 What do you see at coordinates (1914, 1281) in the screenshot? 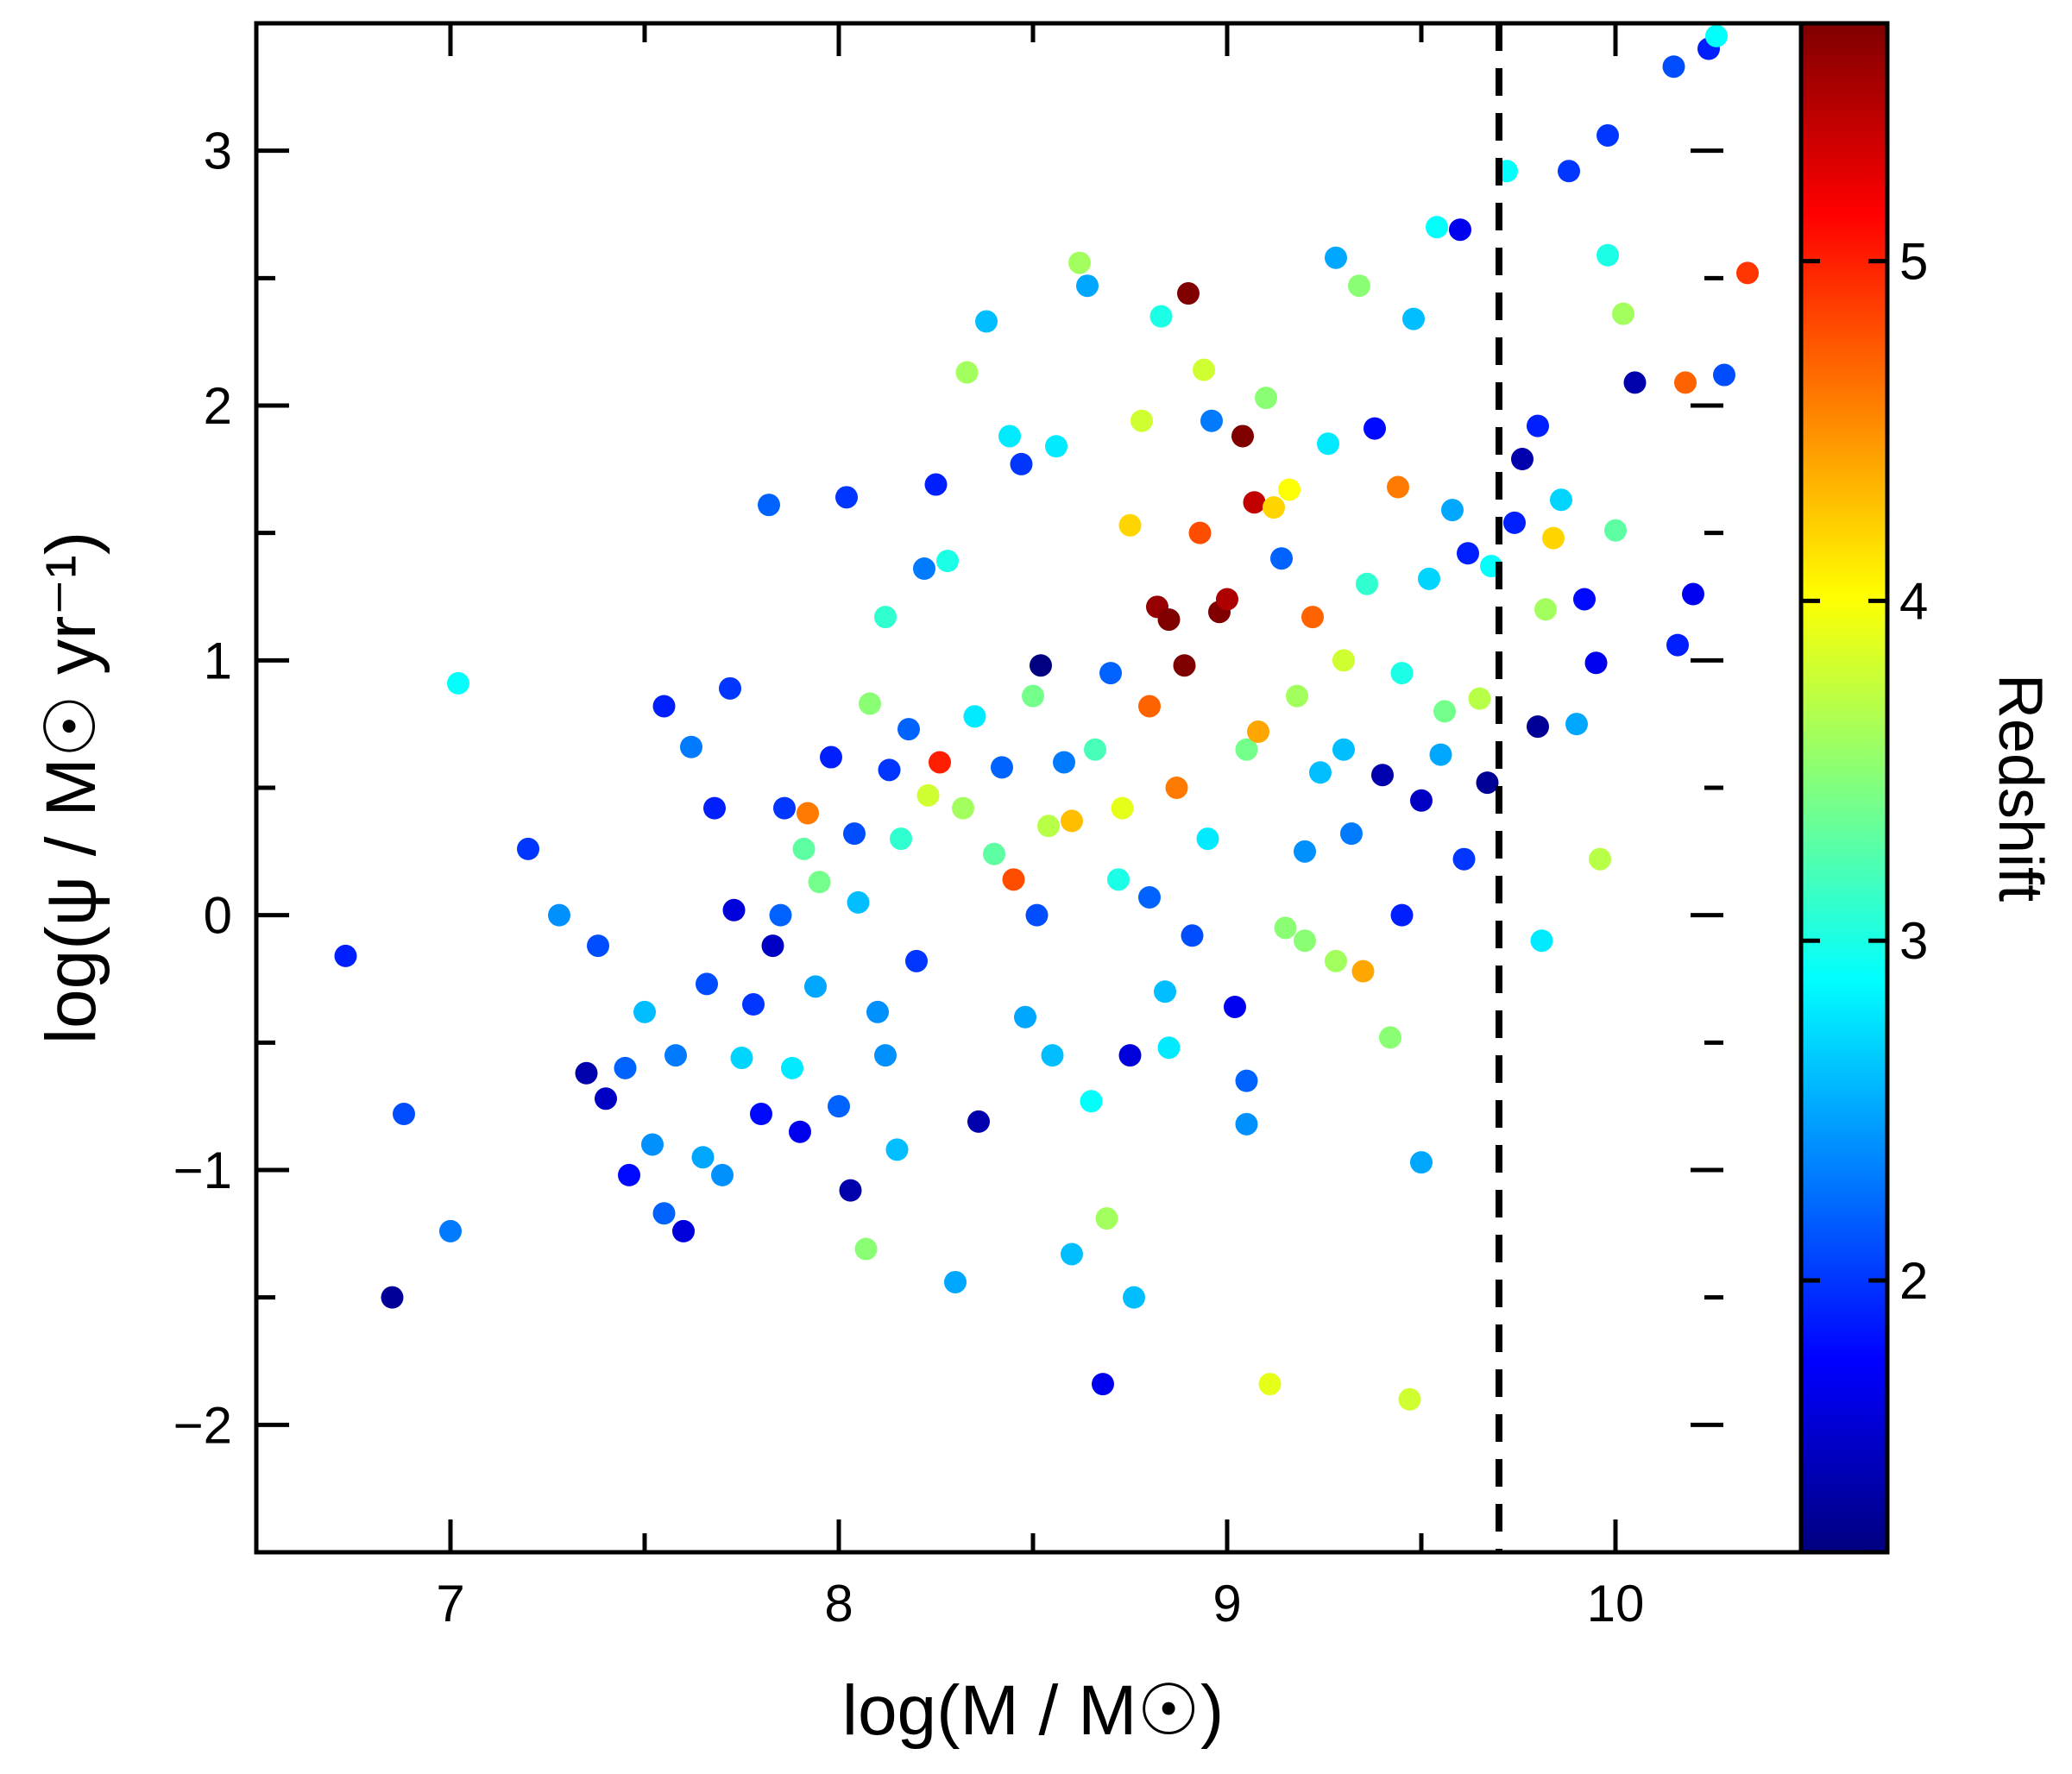
I see `colorbar-tick-label: 2` at bounding box center [1914, 1281].